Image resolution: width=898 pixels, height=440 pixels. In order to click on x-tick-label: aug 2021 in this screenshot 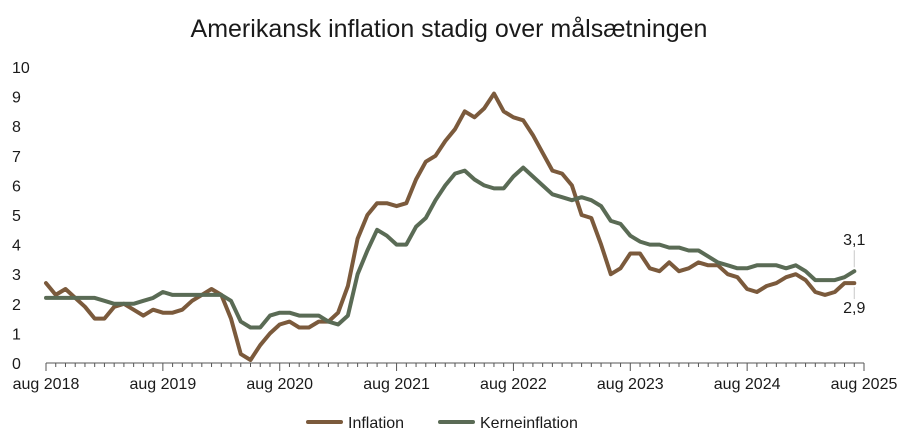, I will do `click(396, 384)`.